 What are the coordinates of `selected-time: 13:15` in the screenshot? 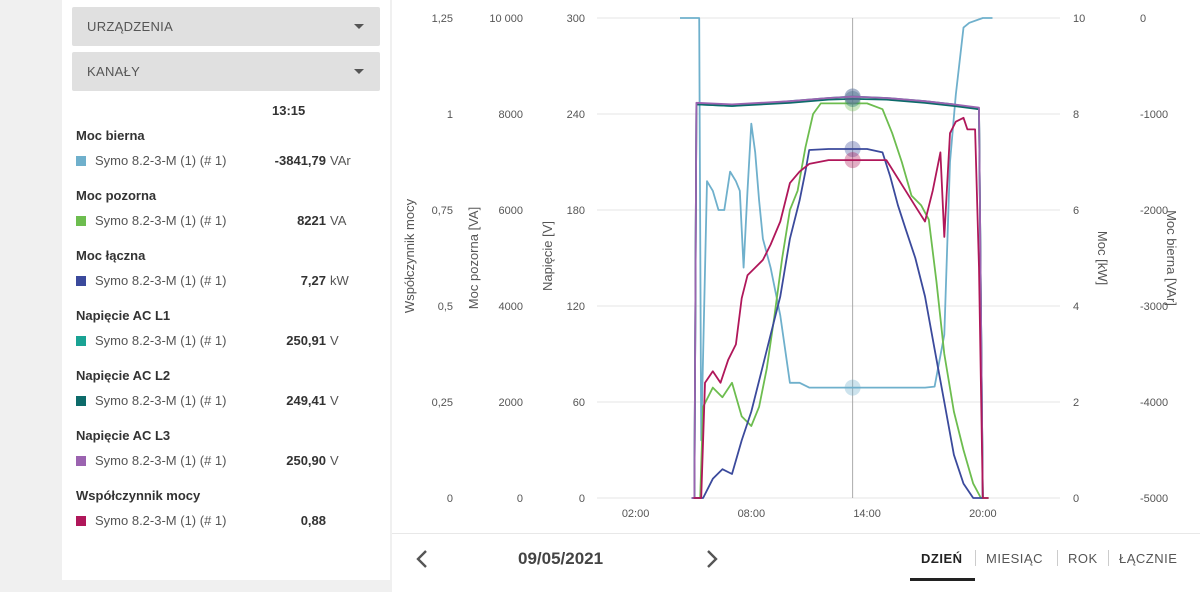 It's located at (289, 110).